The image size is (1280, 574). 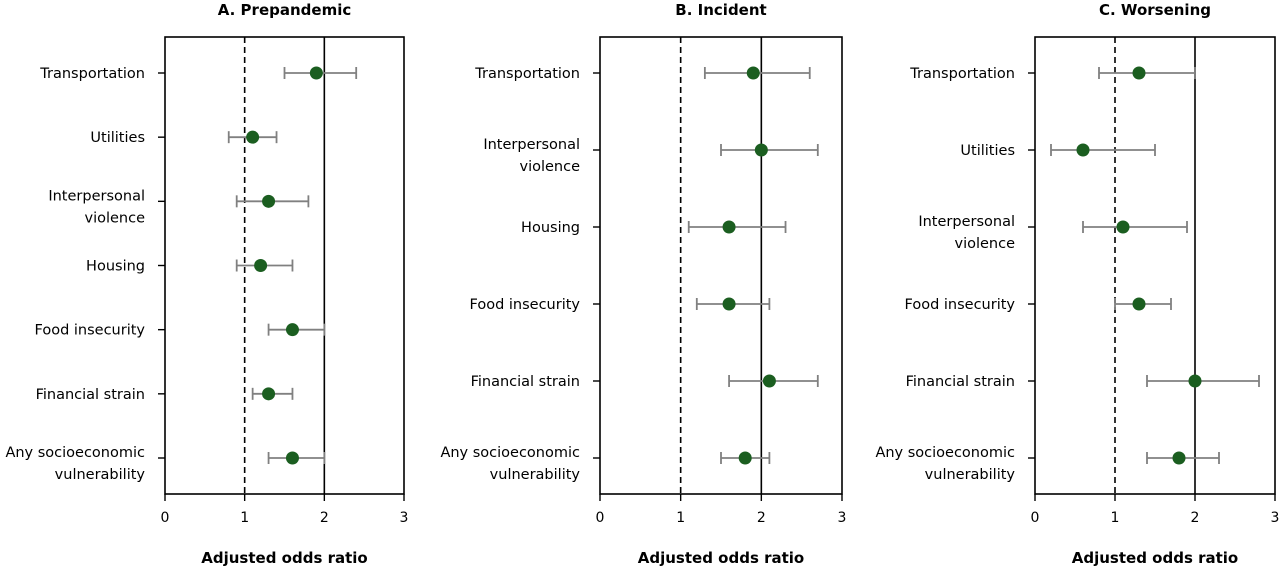 I want to click on panel-title: A. Prepandemic, so click(x=284, y=10).